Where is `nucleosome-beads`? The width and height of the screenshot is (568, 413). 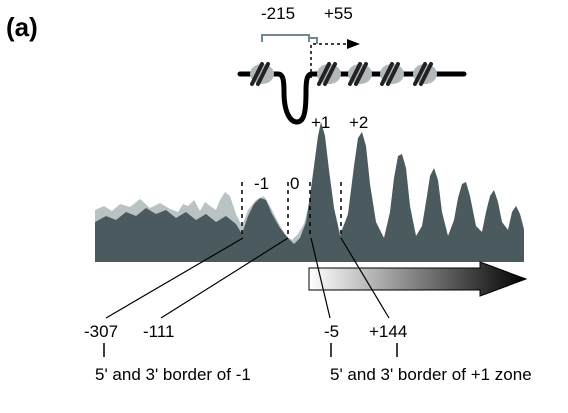
nucleosome-beads is located at coordinates (343, 74).